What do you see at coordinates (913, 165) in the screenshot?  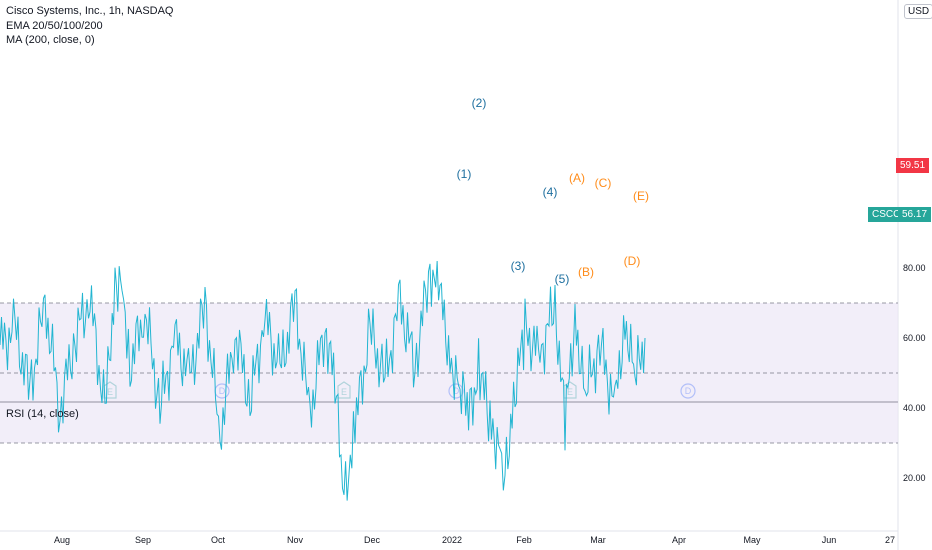 I see `resistance-price-badge: 59.51` at bounding box center [913, 165].